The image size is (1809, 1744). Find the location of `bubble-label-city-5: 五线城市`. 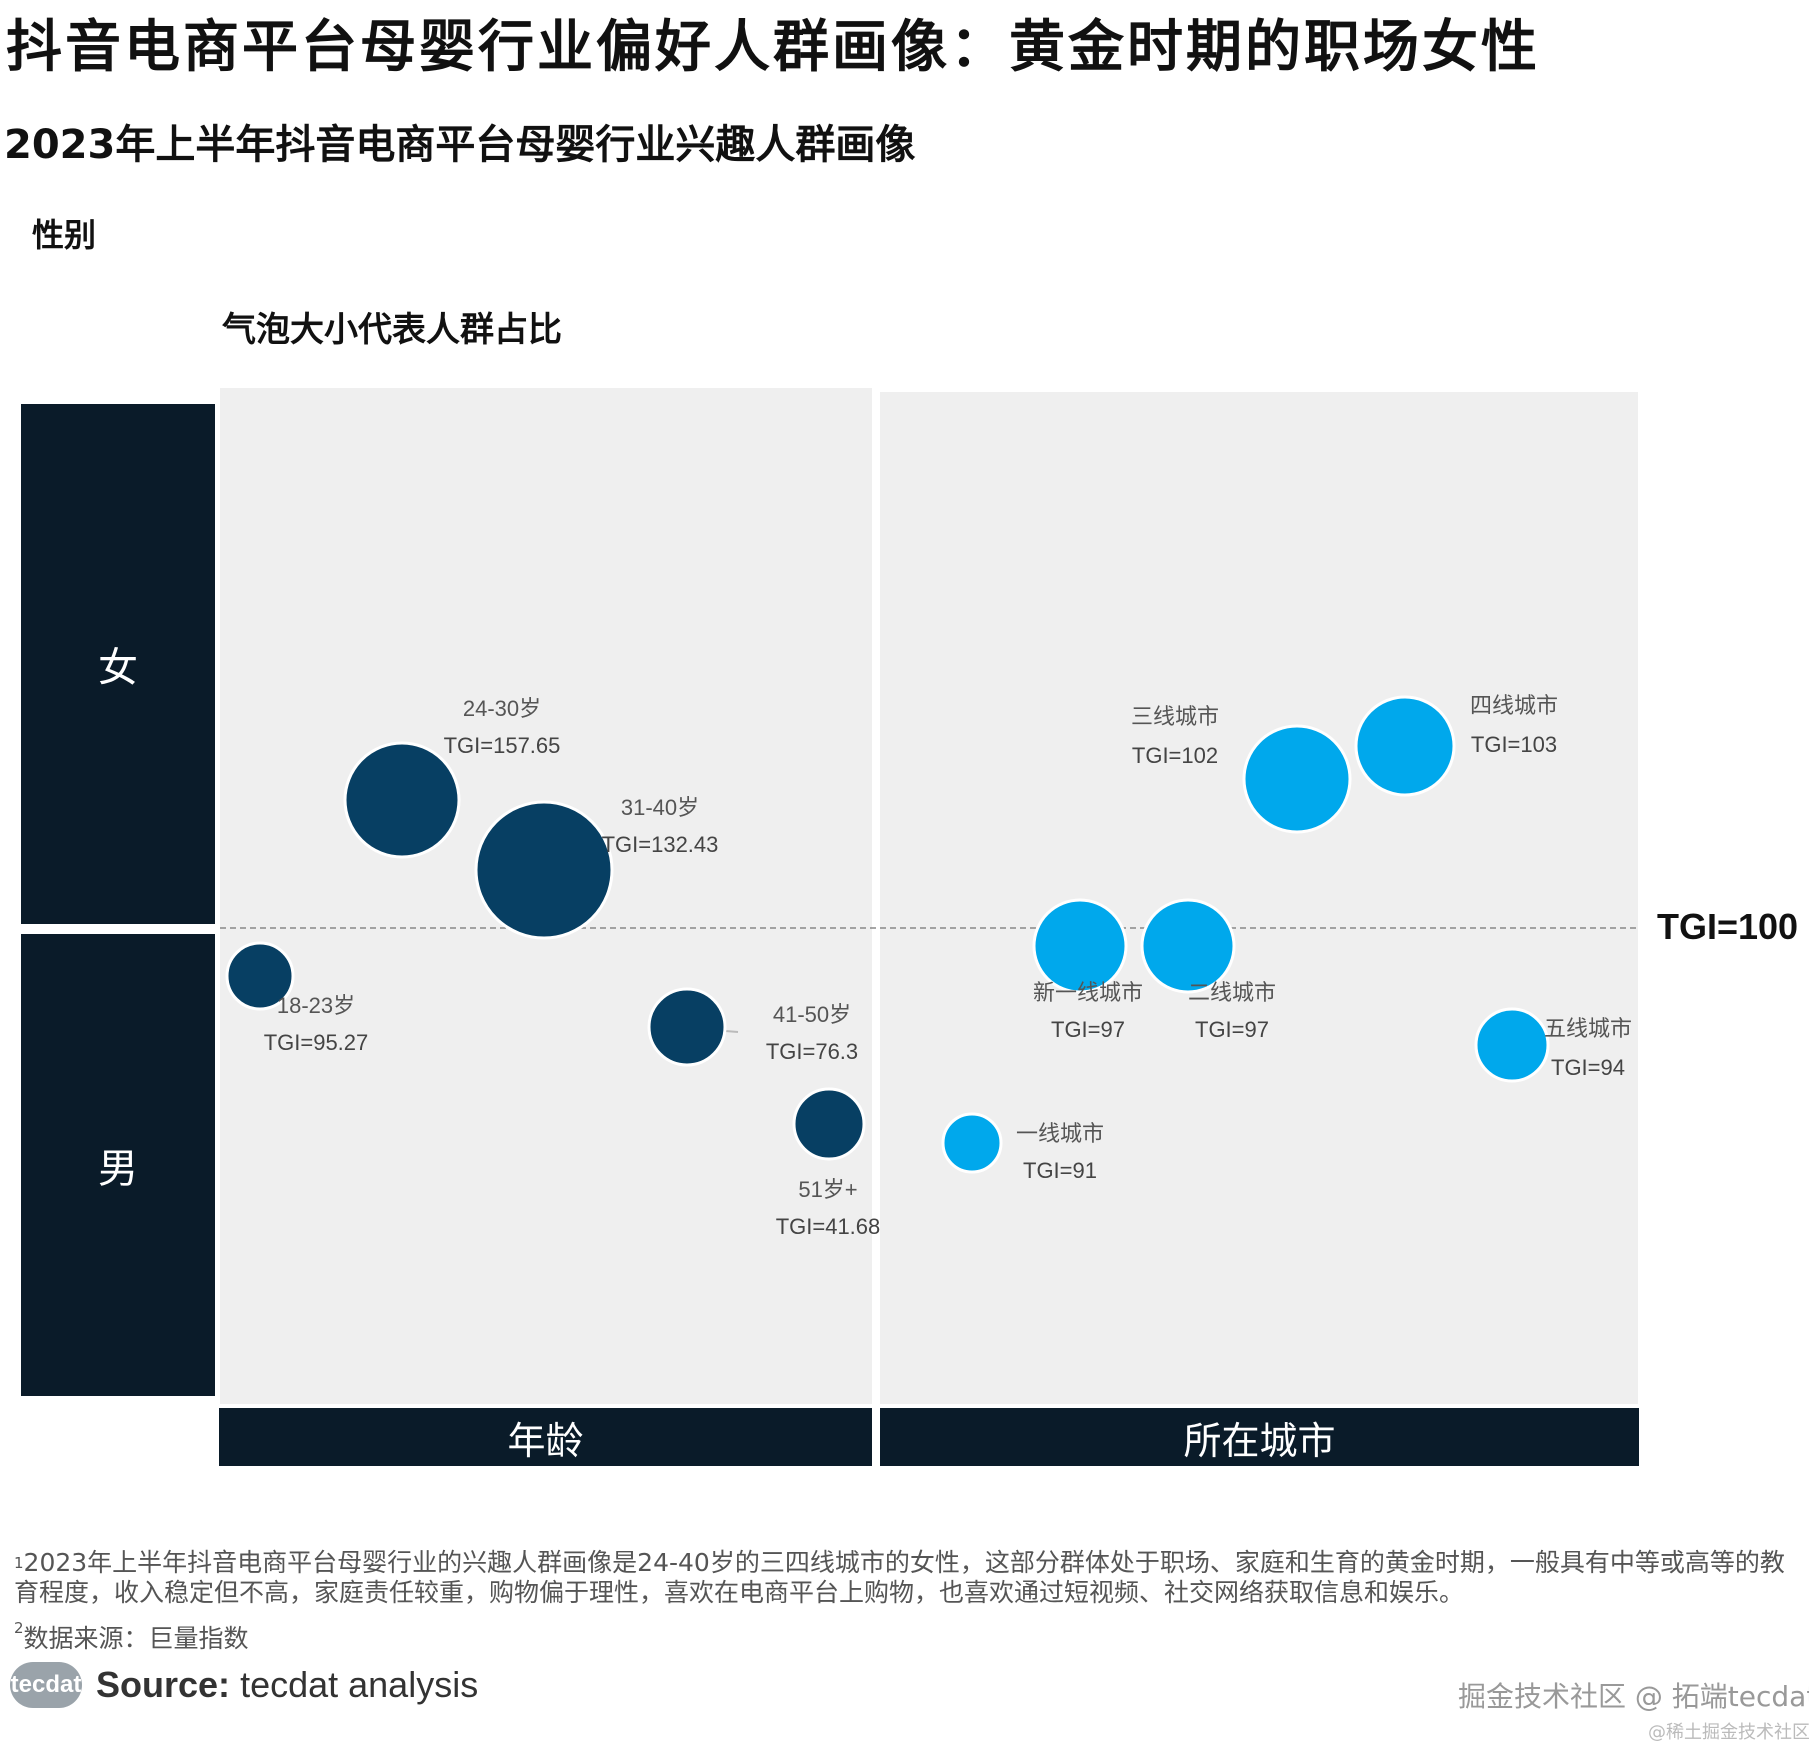

bubble-label-city-5: 五线城市 is located at coordinates (1588, 1028).